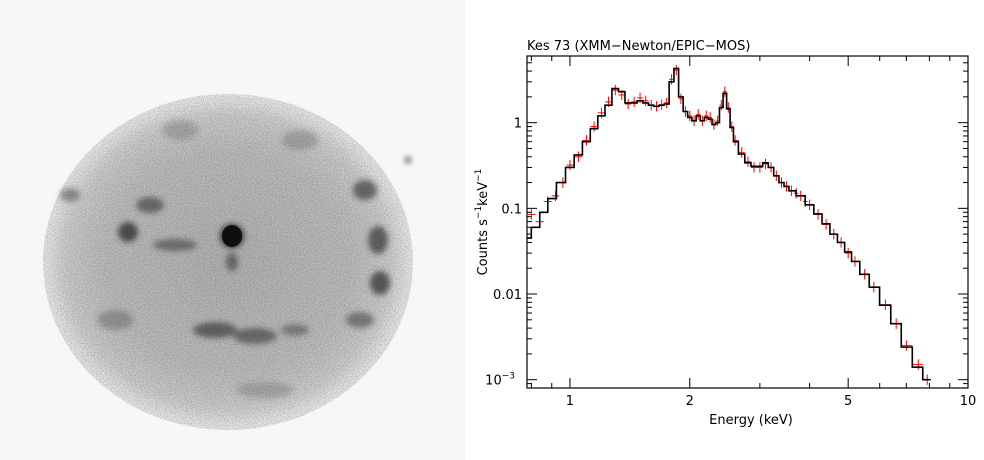  I want to click on y-tick-label: 0.1, so click(511, 209).